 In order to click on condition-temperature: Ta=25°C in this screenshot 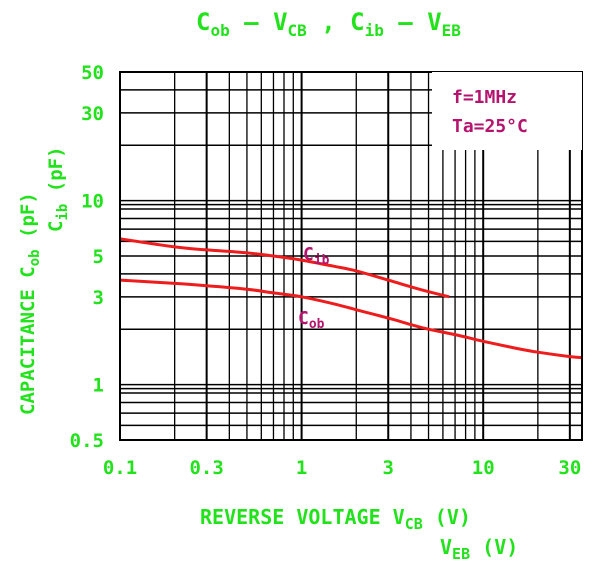, I will do `click(490, 126)`.